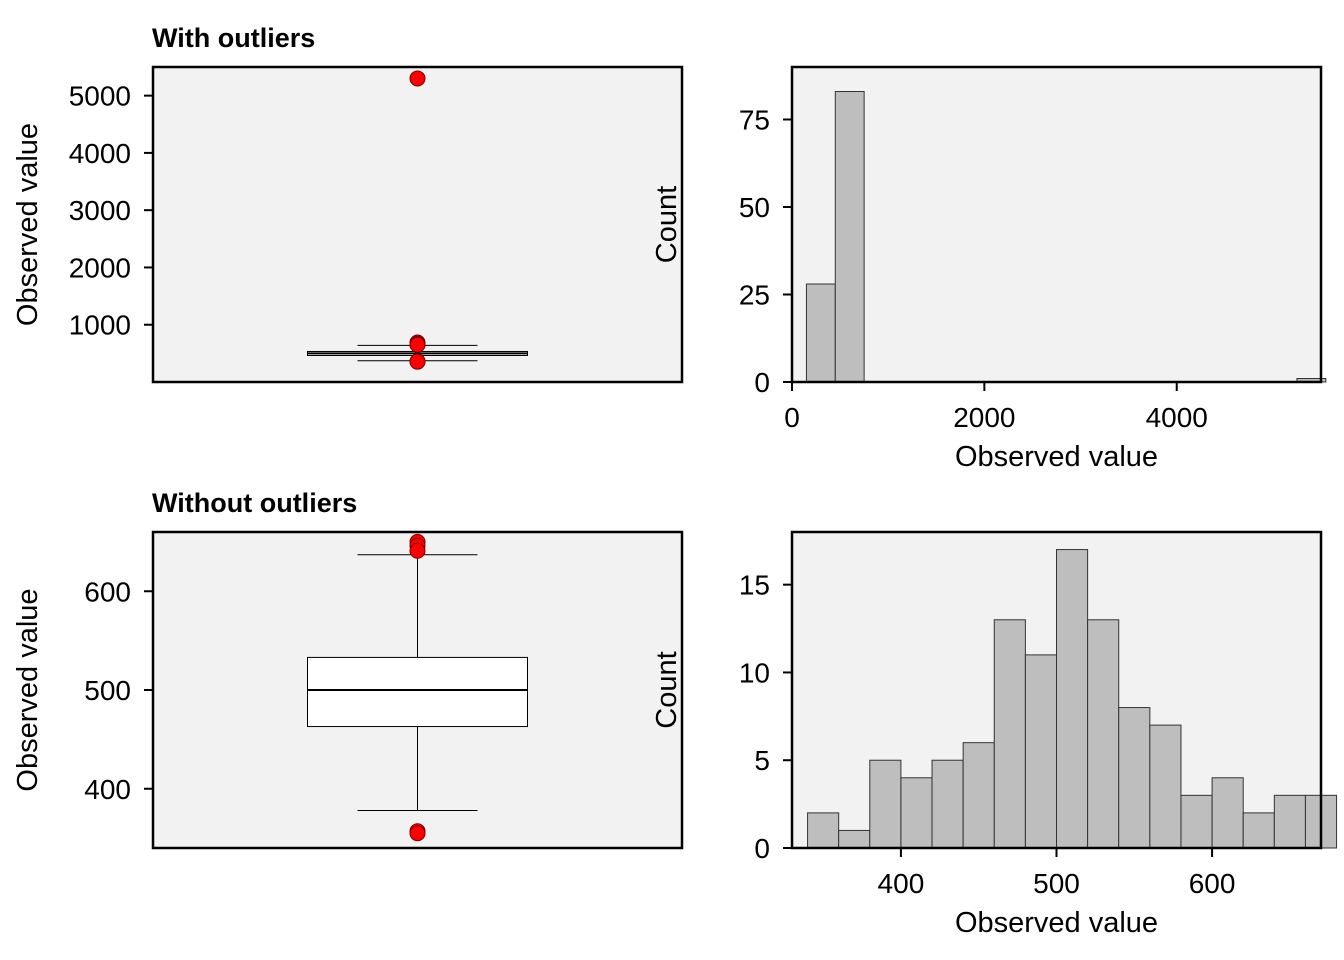  What do you see at coordinates (754, 295) in the screenshot?
I see `y-tick-label: 25` at bounding box center [754, 295].